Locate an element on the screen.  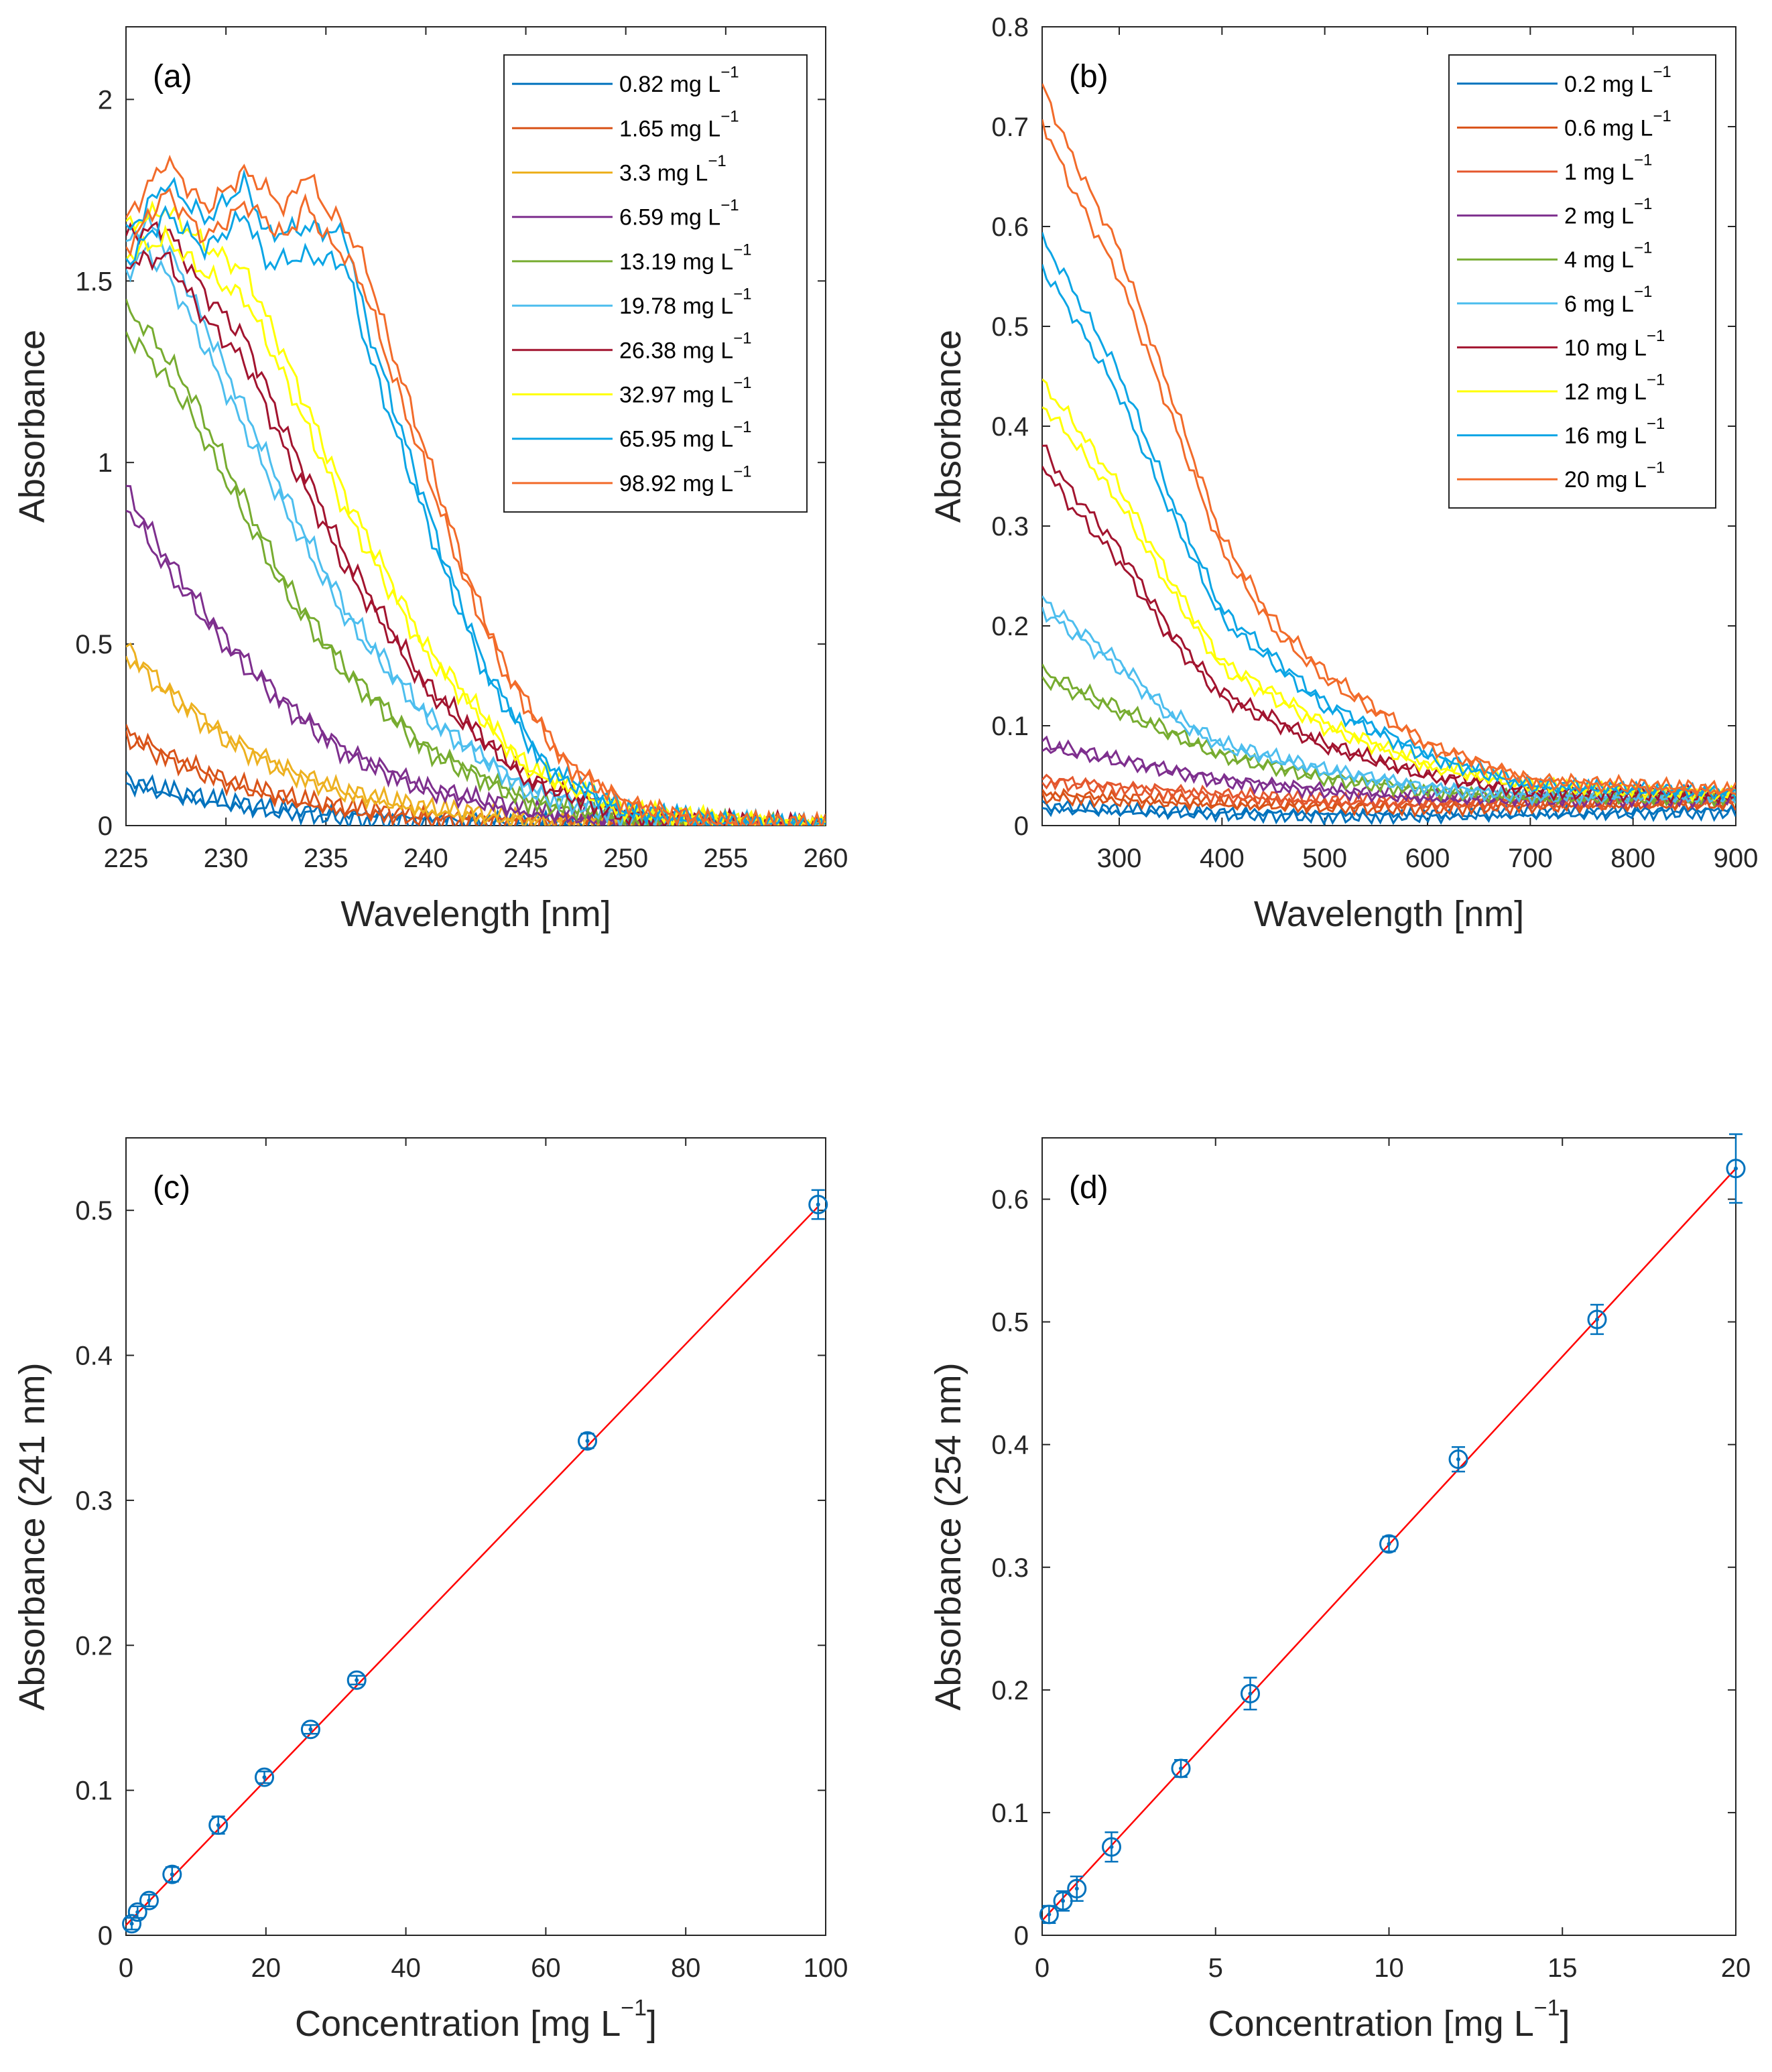
legend-label: 16 mg L−1 is located at coordinates (1614, 432).